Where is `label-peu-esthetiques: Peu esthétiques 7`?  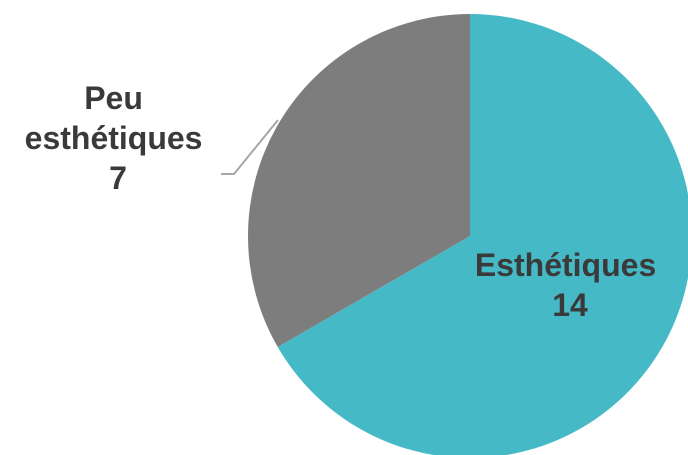
label-peu-esthetiques: Peu esthétiques 7 is located at coordinates (118, 138).